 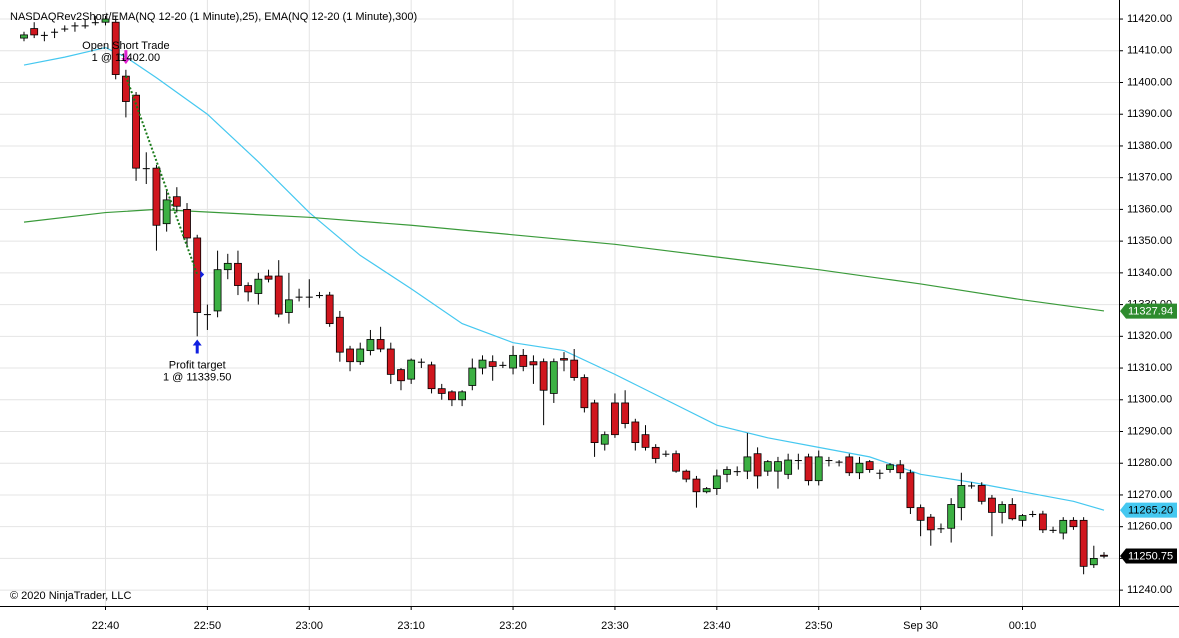 I want to click on y-tick-label: 11280.00, so click(x=1149, y=463).